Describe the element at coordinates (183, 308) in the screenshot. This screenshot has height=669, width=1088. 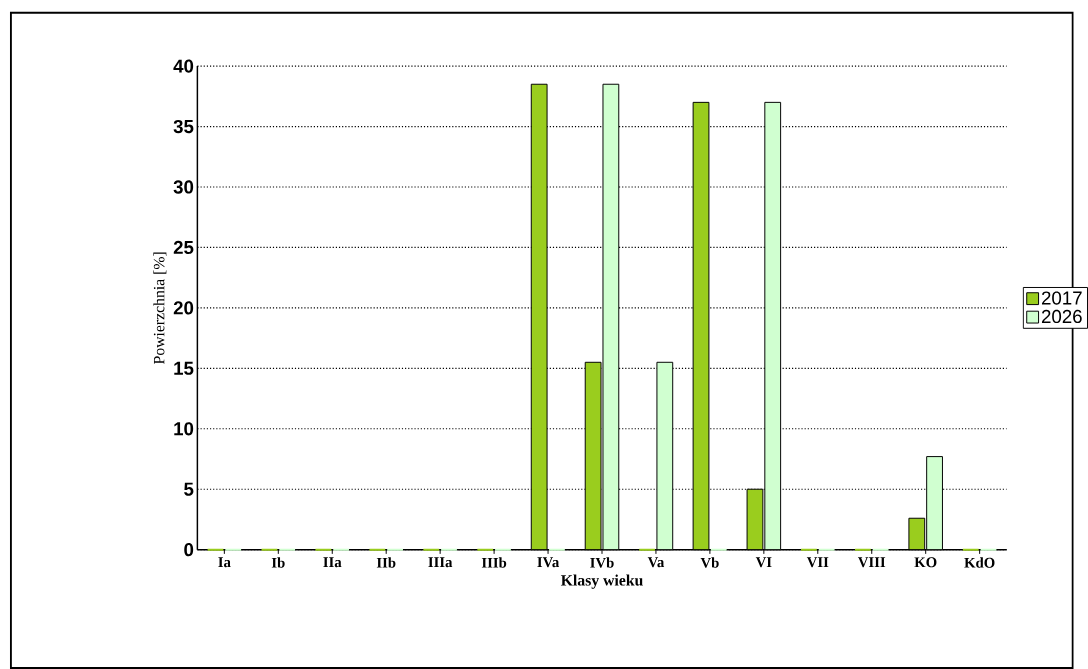
I see `y-tick-label: 20` at that location.